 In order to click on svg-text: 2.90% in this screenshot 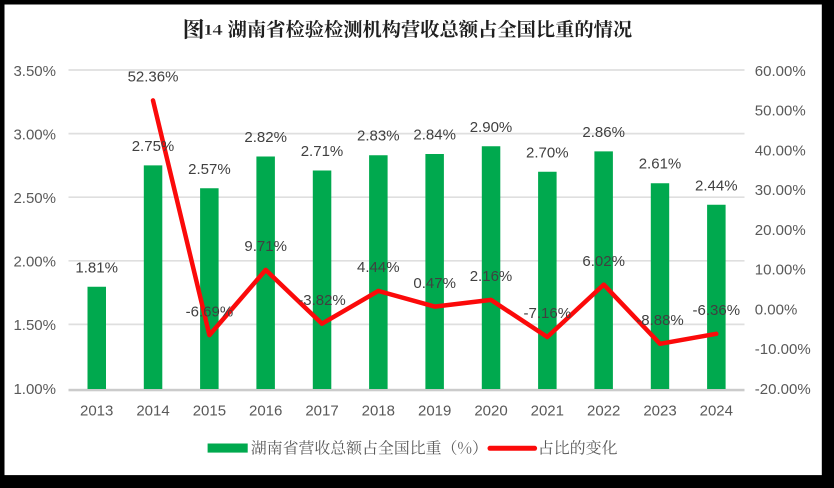, I will do `click(491, 127)`.